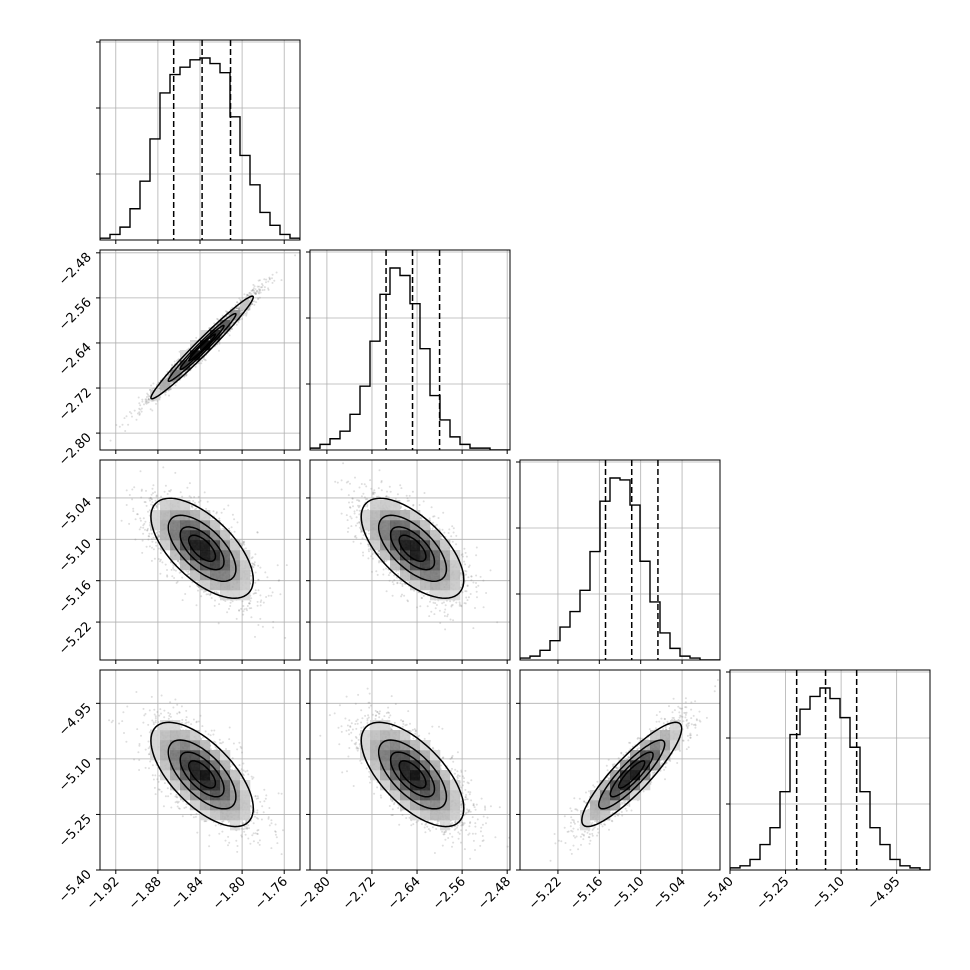 This screenshot has height=970, width=970. I want to click on y-tick-label: −2.48, so click(75, 269).